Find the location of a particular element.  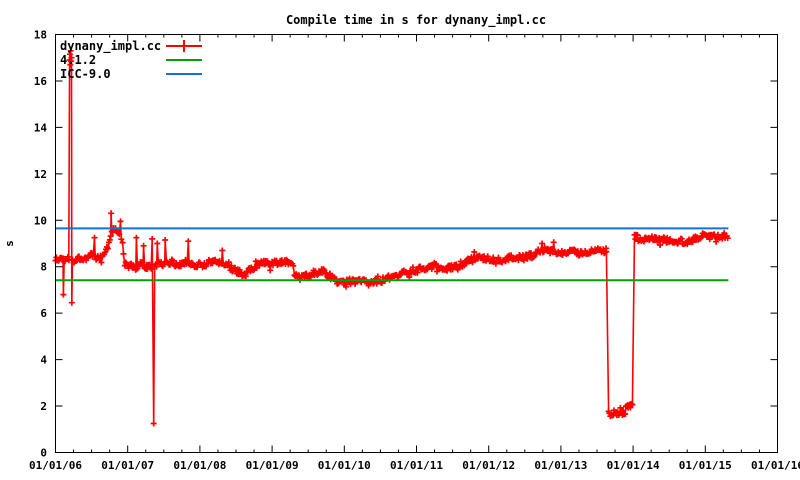

x-tick-label: 01/01/13 is located at coordinates (560, 465).